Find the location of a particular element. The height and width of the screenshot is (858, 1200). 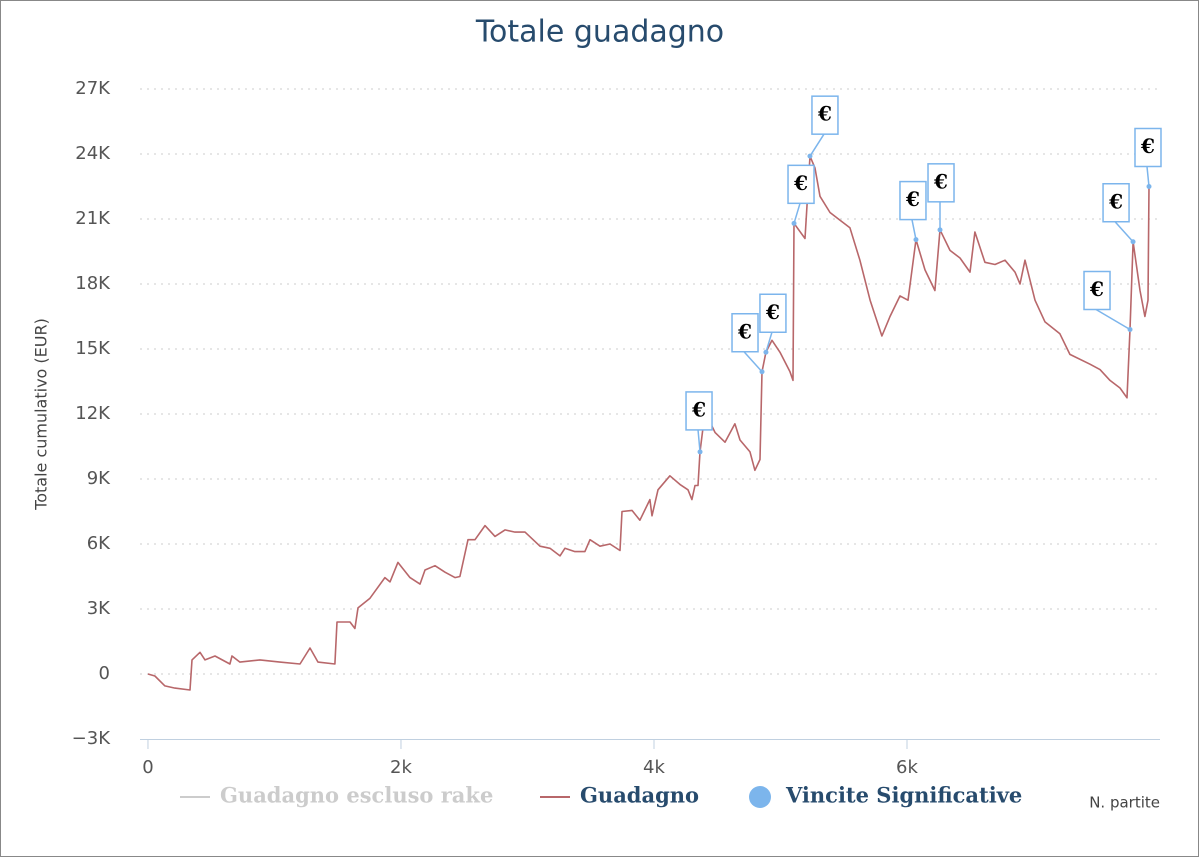

x-tick-label: 6k is located at coordinates (907, 767).